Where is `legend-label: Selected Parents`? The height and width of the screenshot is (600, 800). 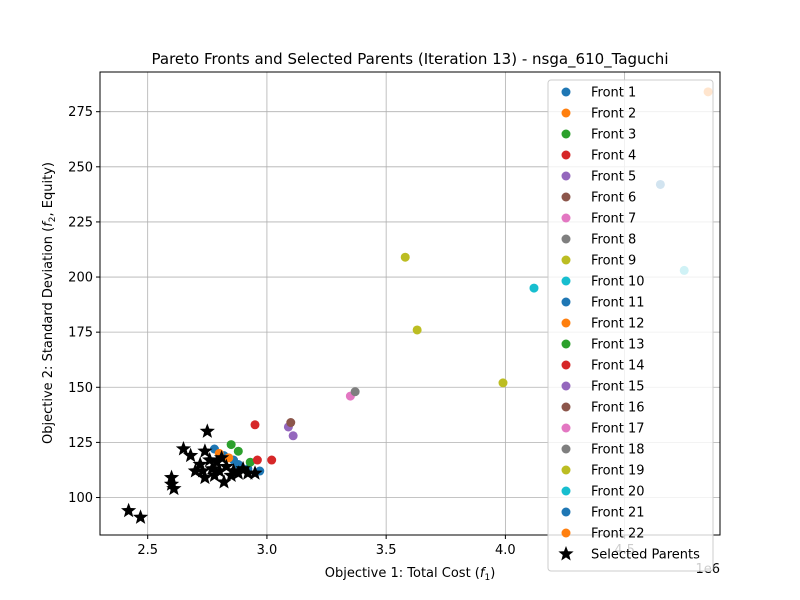
legend-label: Selected Parents is located at coordinates (645, 555).